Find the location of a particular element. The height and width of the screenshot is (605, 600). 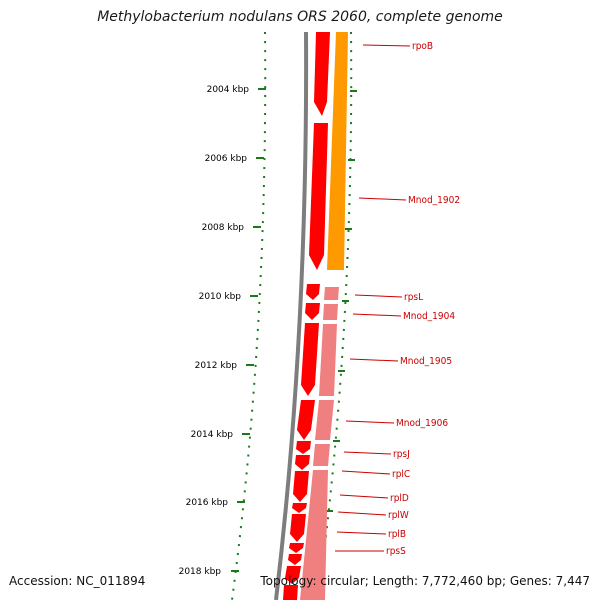

gene-label-rpoB: rpoB is located at coordinates (422, 46).